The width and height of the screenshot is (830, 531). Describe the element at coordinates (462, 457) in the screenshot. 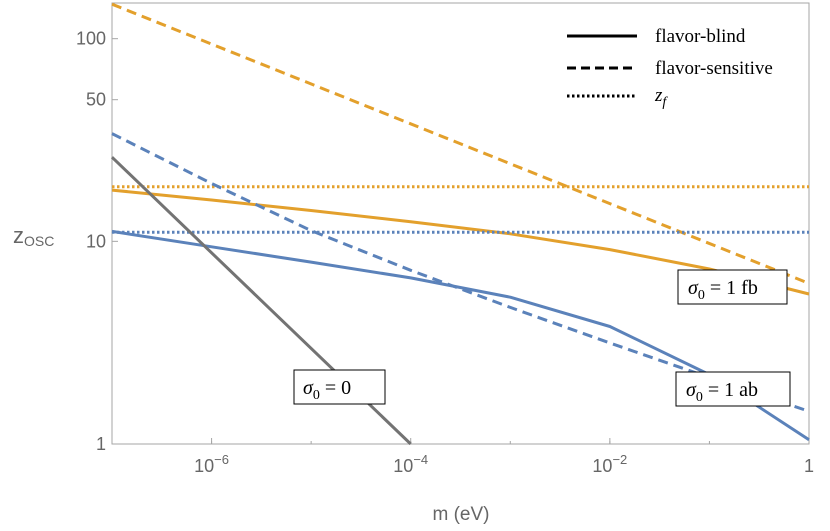

I see `x-axis-ticks: 10⁻⁶ 10⁻⁴ 10⁻² 1` at that location.